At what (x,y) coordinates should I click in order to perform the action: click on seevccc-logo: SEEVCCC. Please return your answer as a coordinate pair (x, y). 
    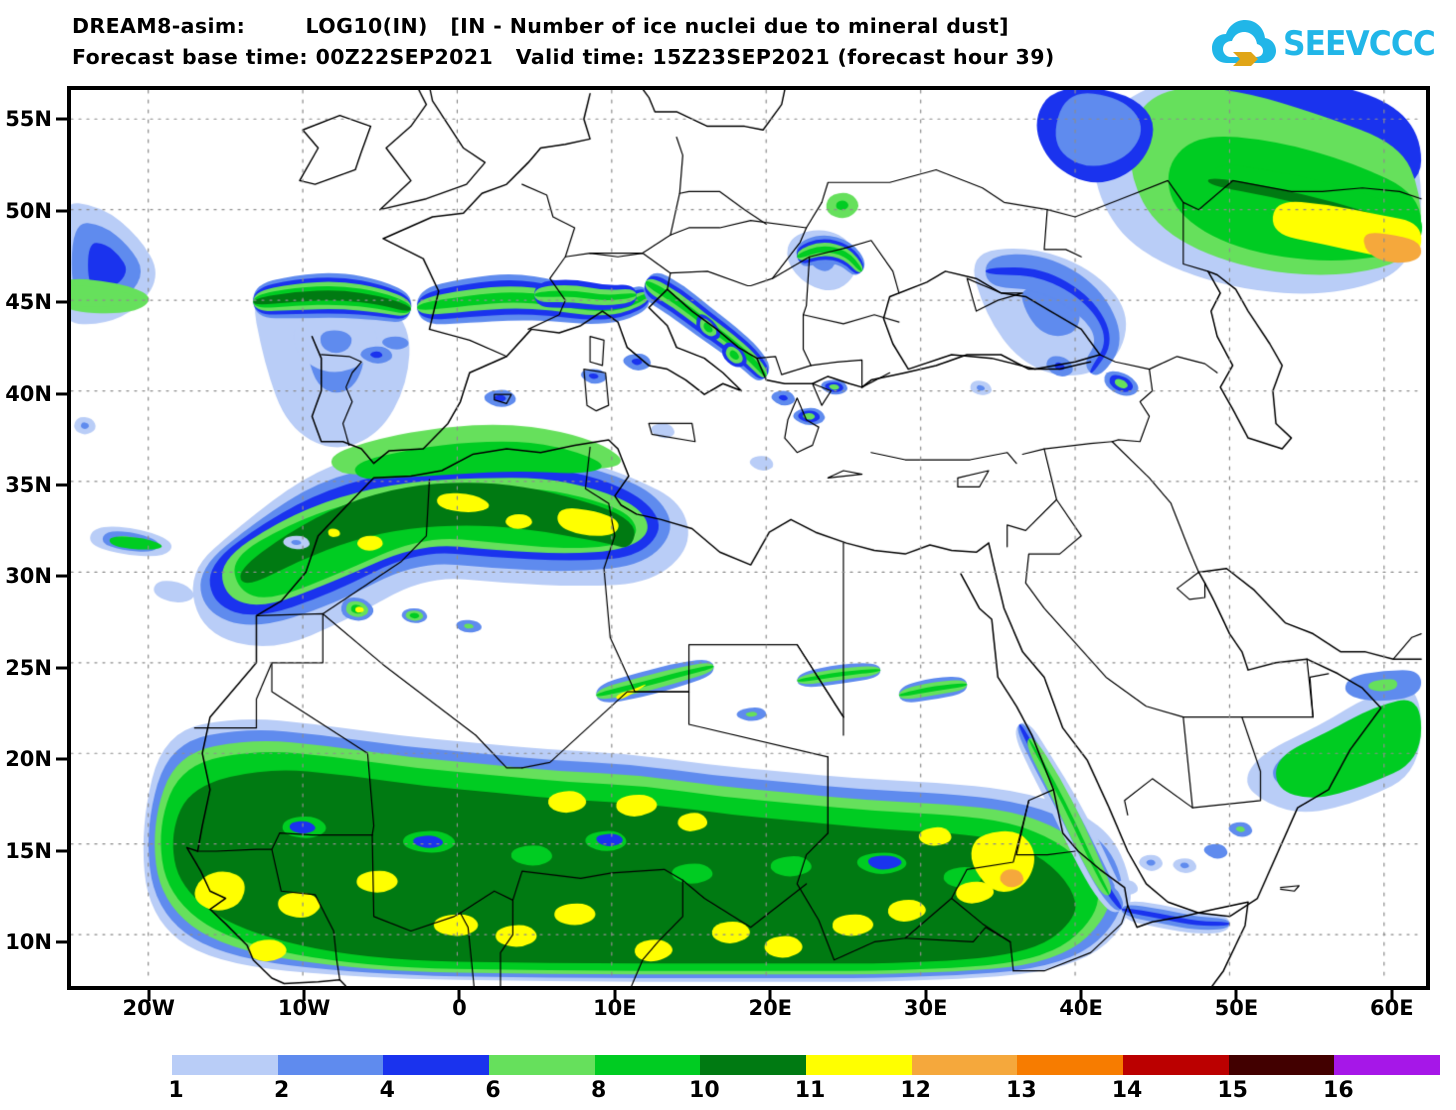
    Looking at the image, I should click on (1329, 44).